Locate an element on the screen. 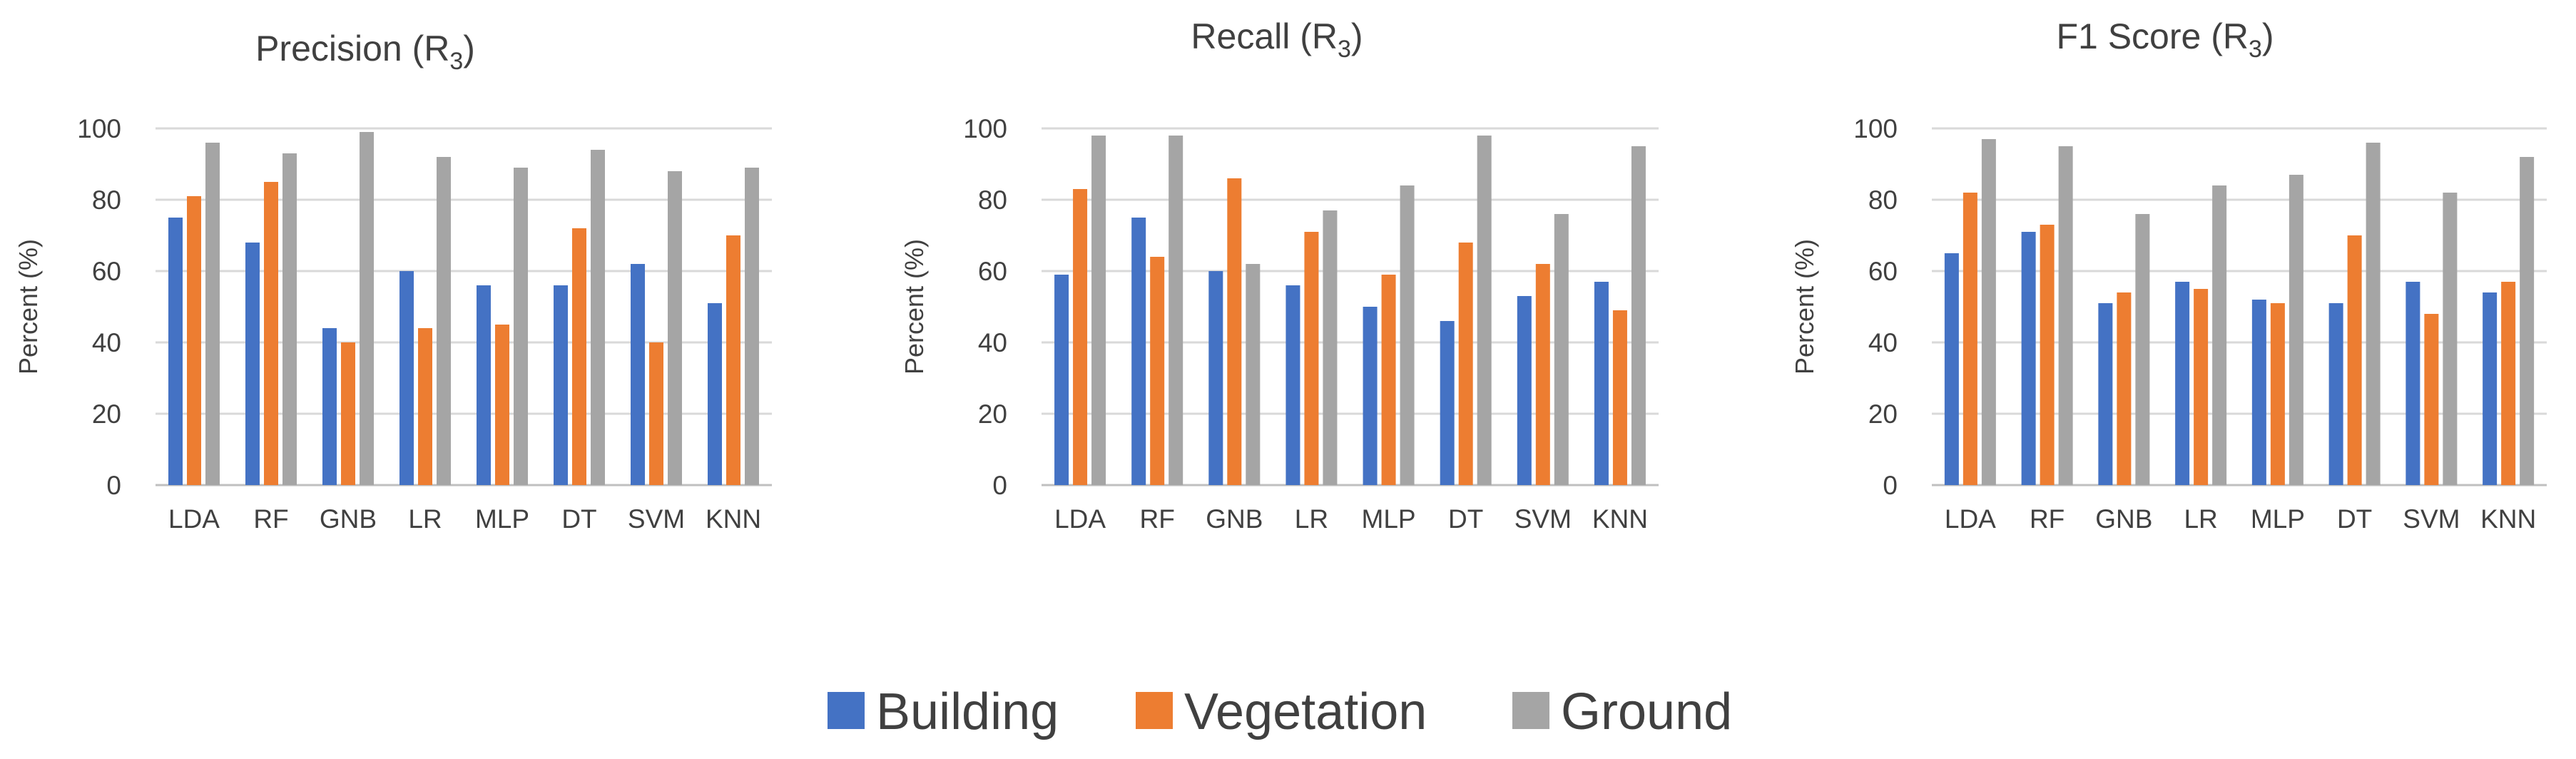  precision-bar-dt-building is located at coordinates (561, 385).